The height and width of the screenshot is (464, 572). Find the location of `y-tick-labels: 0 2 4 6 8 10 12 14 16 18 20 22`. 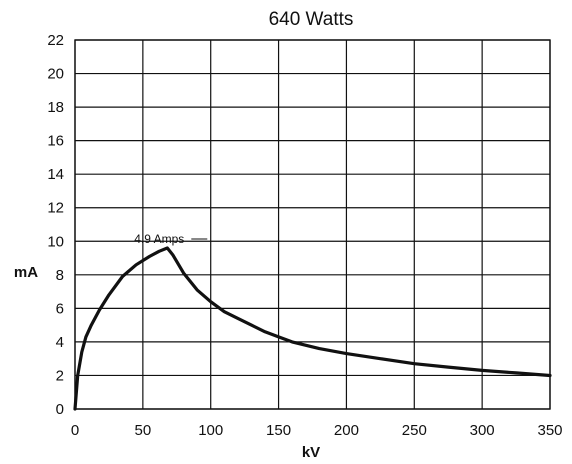

y-tick-labels: 0 2 4 6 8 10 12 14 16 18 20 22 is located at coordinates (55, 225).